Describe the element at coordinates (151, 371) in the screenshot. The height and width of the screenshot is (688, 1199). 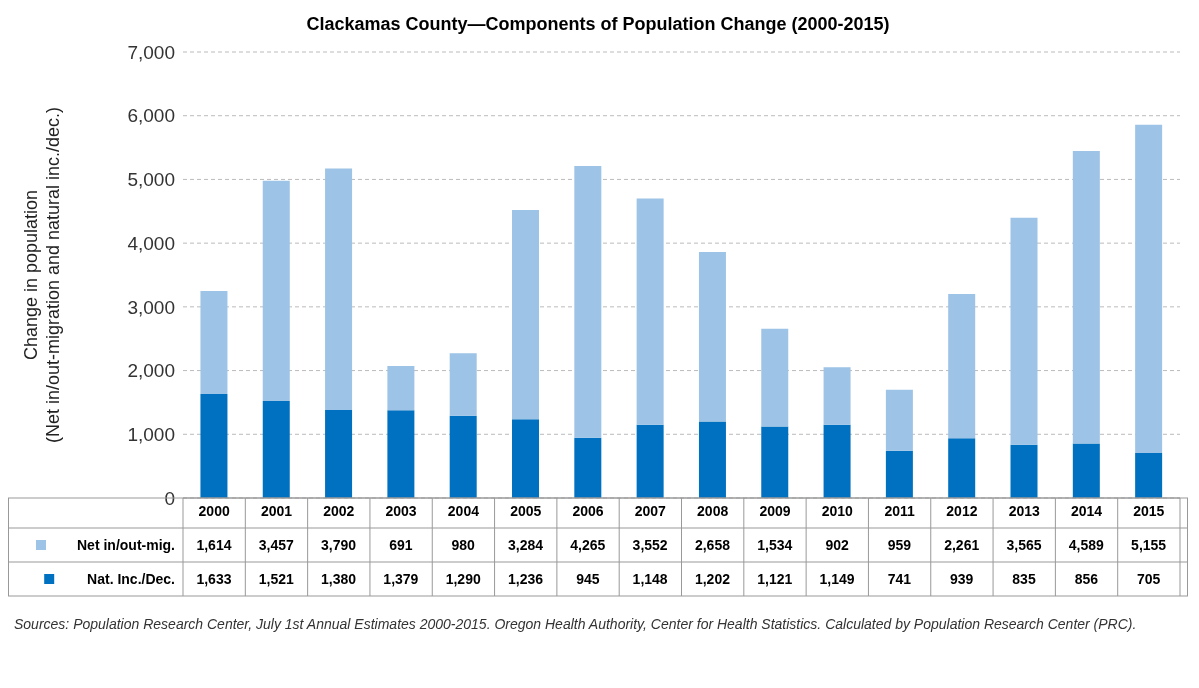
I see `y-tick-label: 2,000` at that location.